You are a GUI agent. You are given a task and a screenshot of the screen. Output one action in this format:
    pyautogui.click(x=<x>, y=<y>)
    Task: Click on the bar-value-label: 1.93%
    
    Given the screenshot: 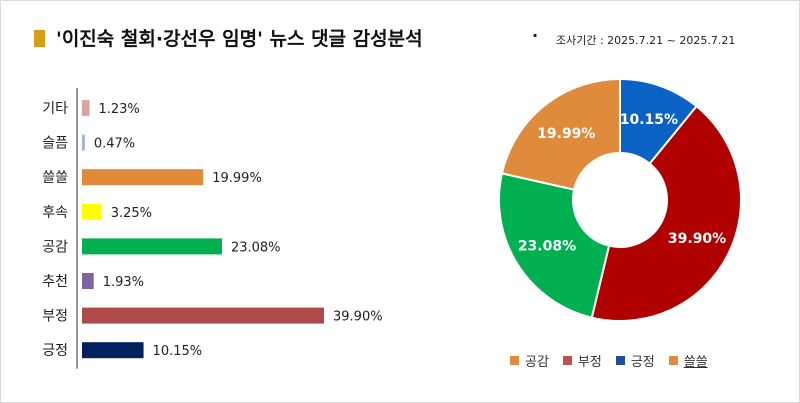 What is the action you would take?
    pyautogui.click(x=123, y=282)
    